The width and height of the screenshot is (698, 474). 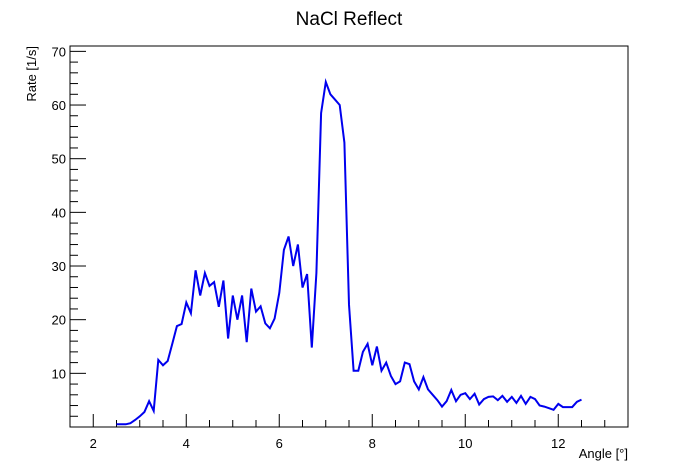 What do you see at coordinates (59, 51) in the screenshot?
I see `y-tick-label: 70` at bounding box center [59, 51].